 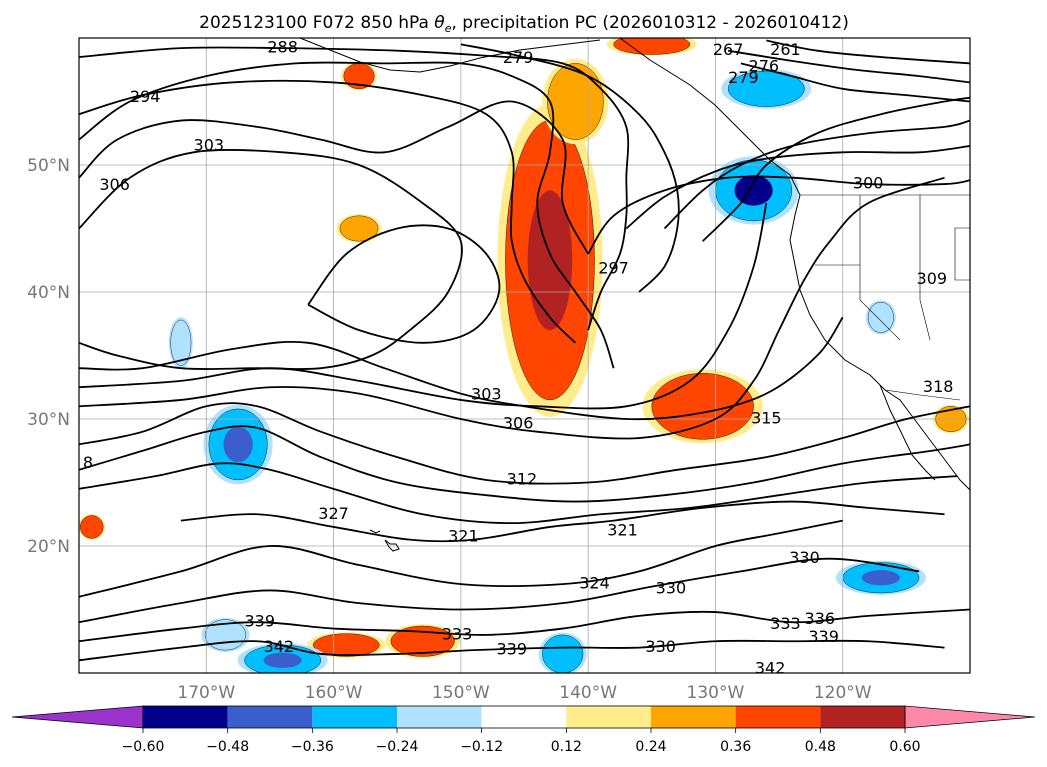 What do you see at coordinates (524, 693) in the screenshot?
I see `longitude-tick-labels: 170°W 160°W 150°W 140°W 130°W 120°W` at bounding box center [524, 693].